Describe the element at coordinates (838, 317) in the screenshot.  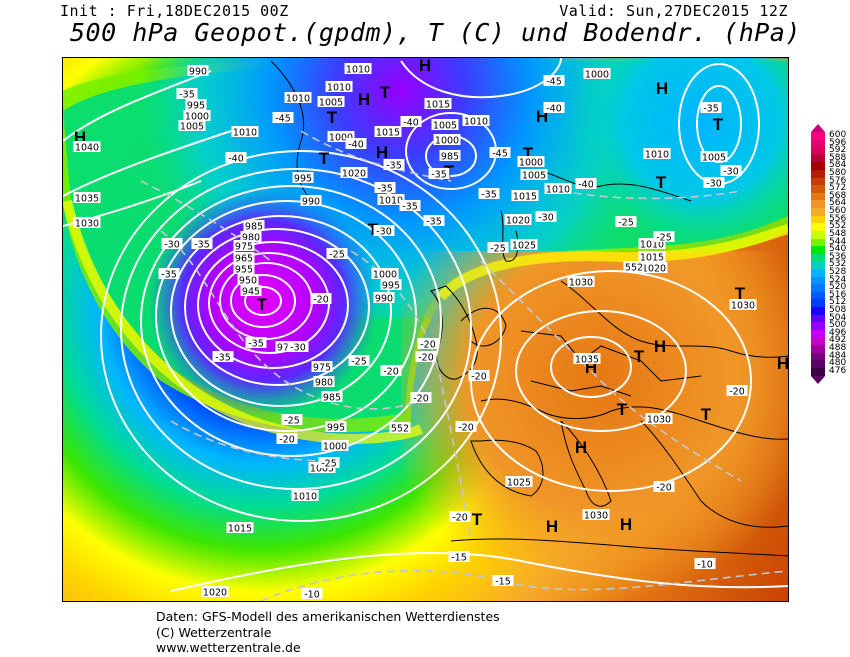
I see `legend-value: 504` at that location.